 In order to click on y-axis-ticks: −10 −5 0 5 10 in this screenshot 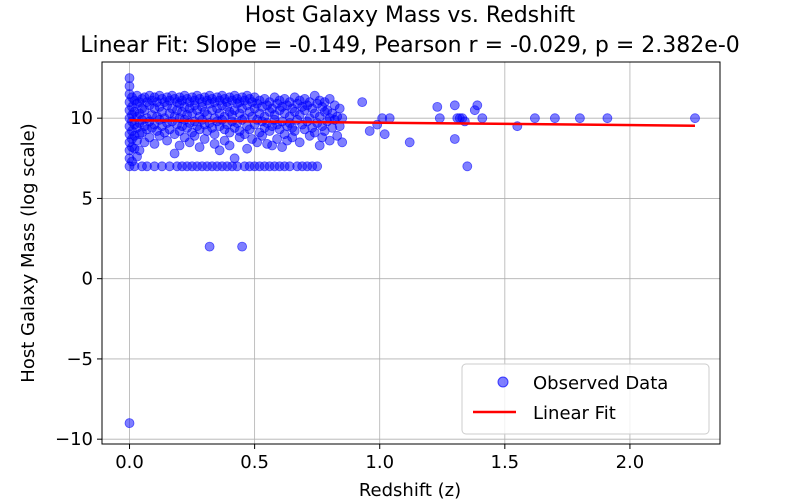, I will do `click(78, 279)`.